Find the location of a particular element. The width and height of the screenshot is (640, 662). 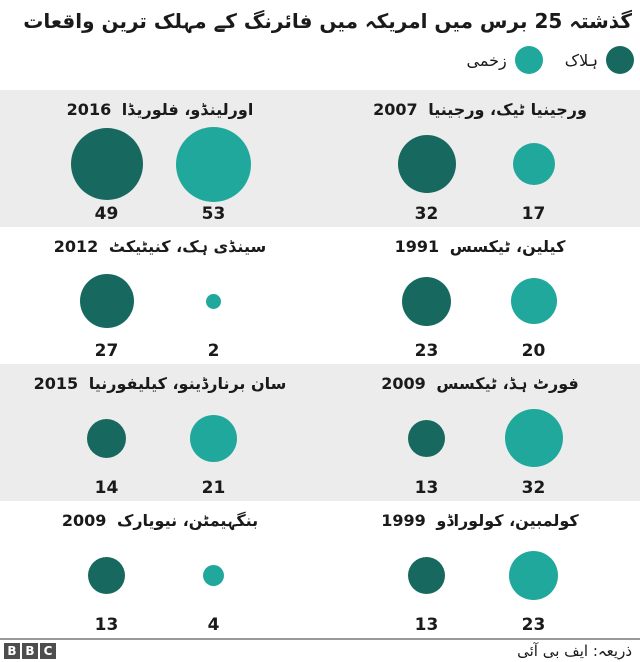

killed-count: 14 is located at coordinates (106, 488).